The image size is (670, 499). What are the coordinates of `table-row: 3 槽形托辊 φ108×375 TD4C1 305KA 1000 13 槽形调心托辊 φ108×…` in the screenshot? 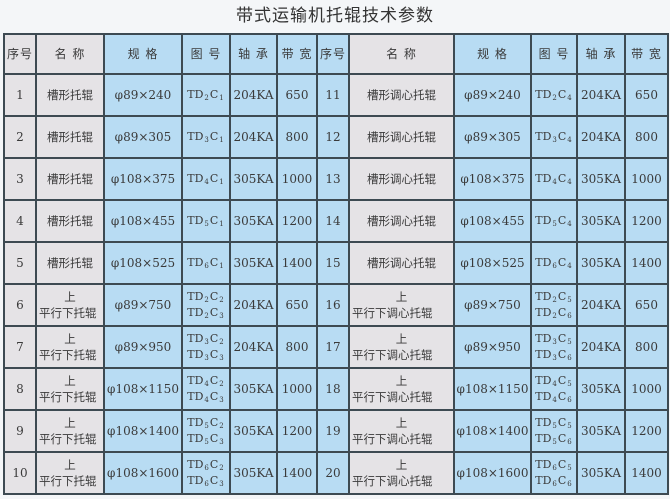 It's located at (336, 179).